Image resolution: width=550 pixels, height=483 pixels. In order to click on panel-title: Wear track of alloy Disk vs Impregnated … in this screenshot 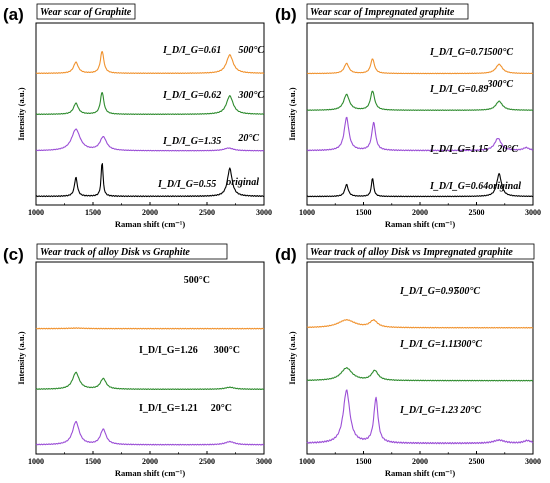, I will do `click(411, 252)`.